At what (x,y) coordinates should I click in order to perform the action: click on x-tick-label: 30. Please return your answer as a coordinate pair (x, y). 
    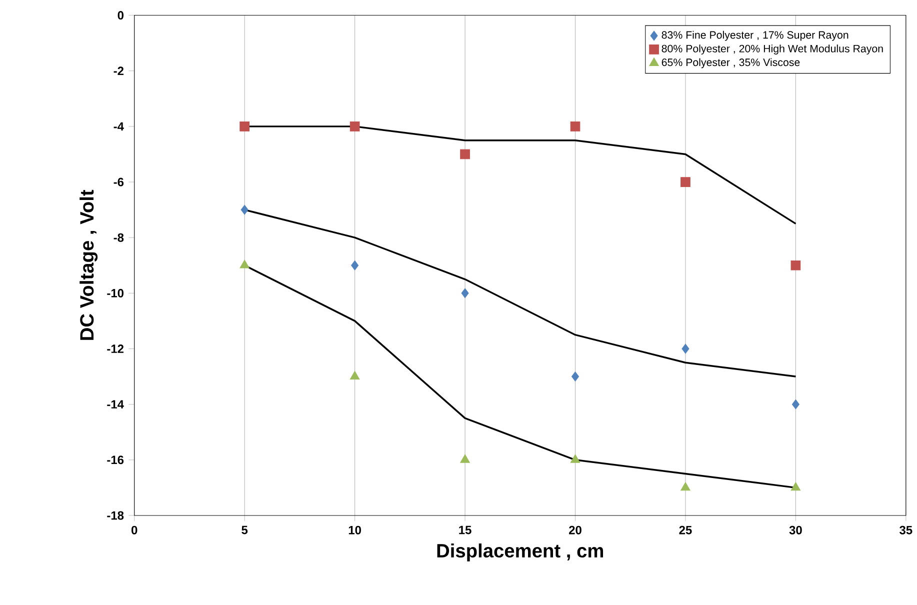
    Looking at the image, I should click on (795, 530).